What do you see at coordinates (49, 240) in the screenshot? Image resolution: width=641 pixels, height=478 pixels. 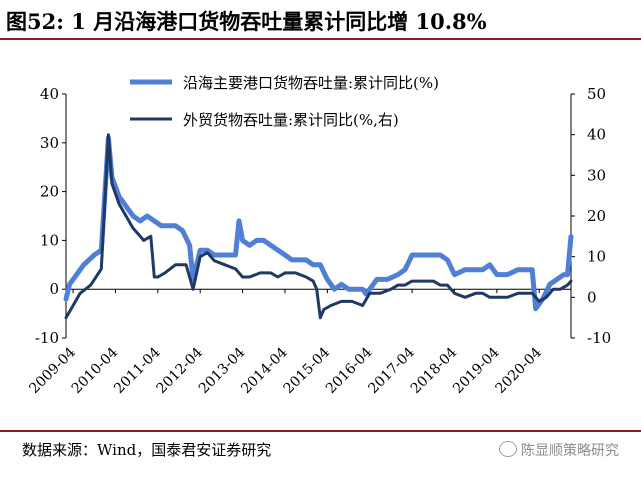 I see `y-left-tick-label: 10` at bounding box center [49, 240].